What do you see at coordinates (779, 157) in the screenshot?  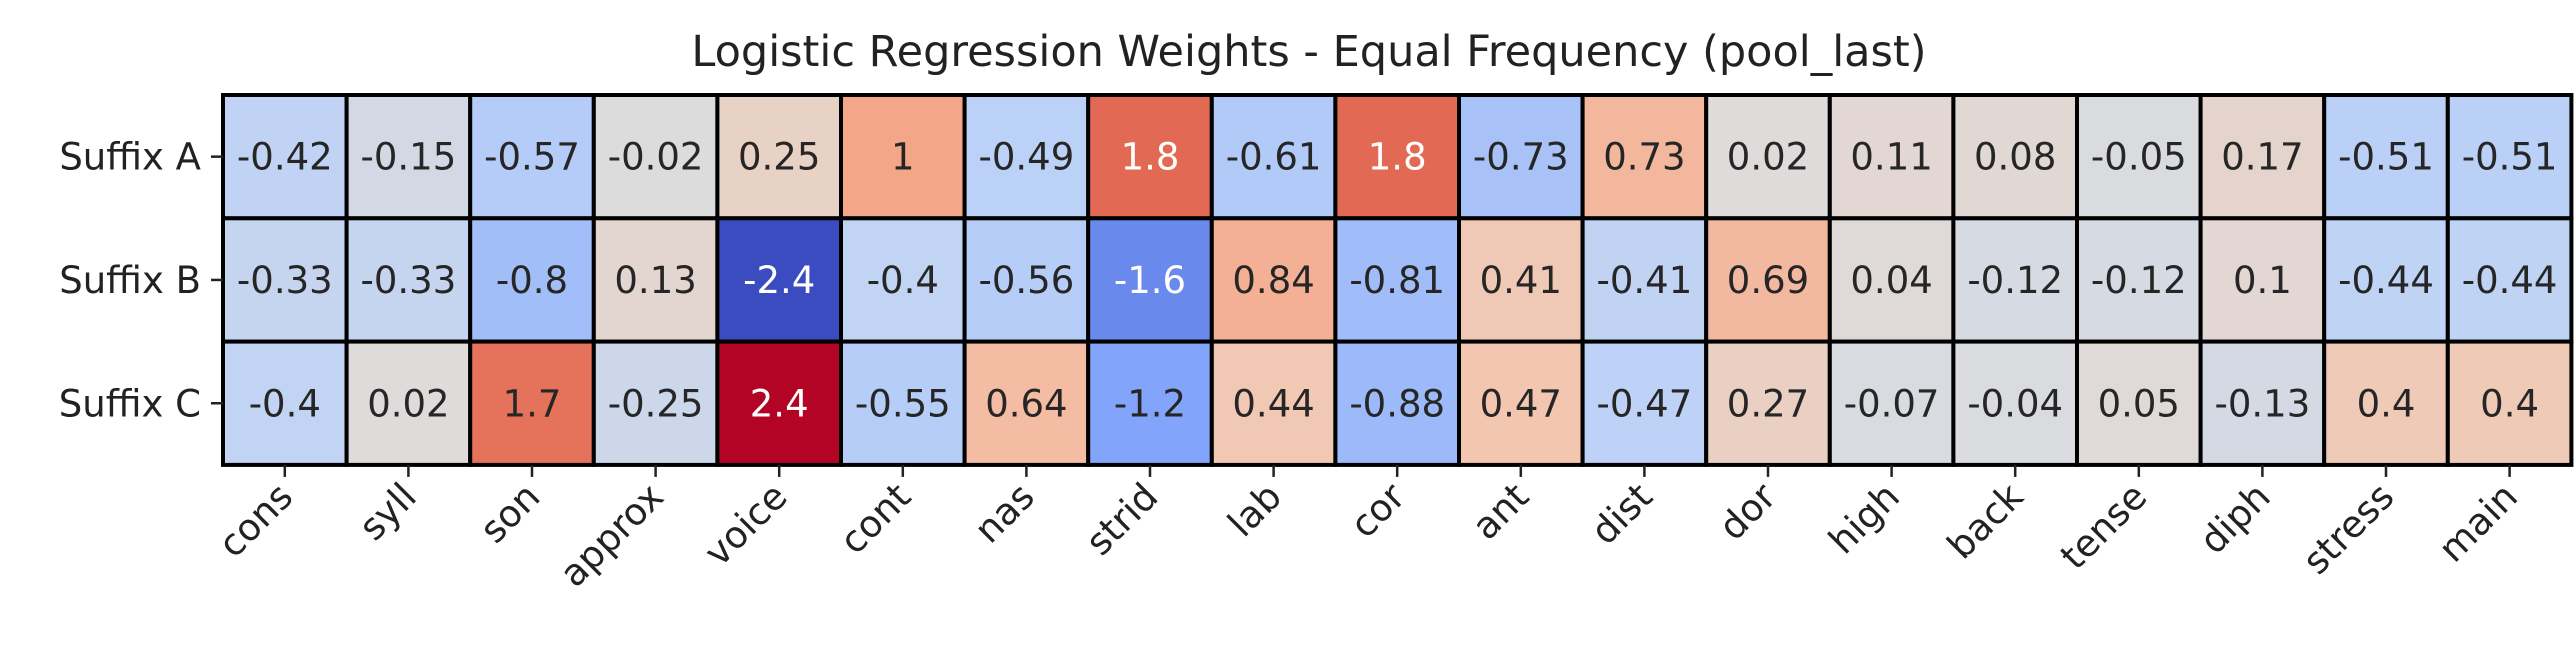 I see `cell-value-label: 0.25` at bounding box center [779, 157].